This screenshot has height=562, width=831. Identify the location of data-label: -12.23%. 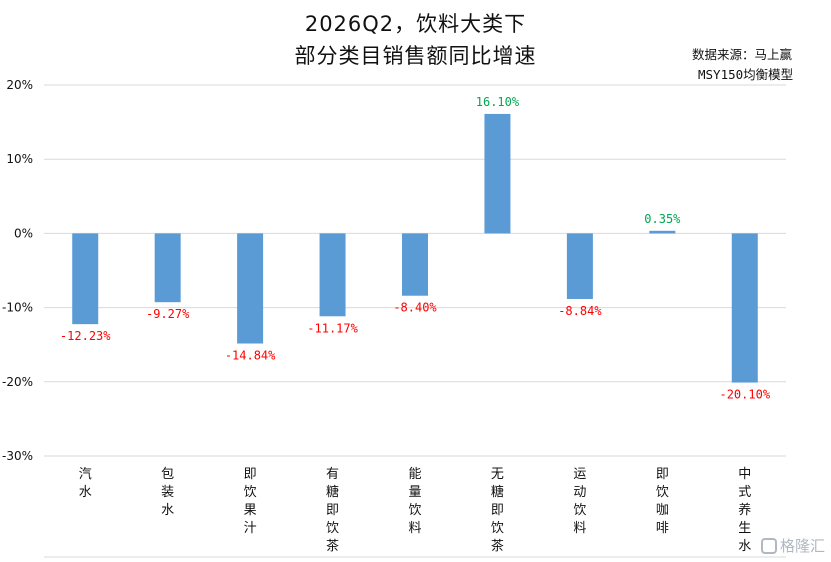
(85, 336).